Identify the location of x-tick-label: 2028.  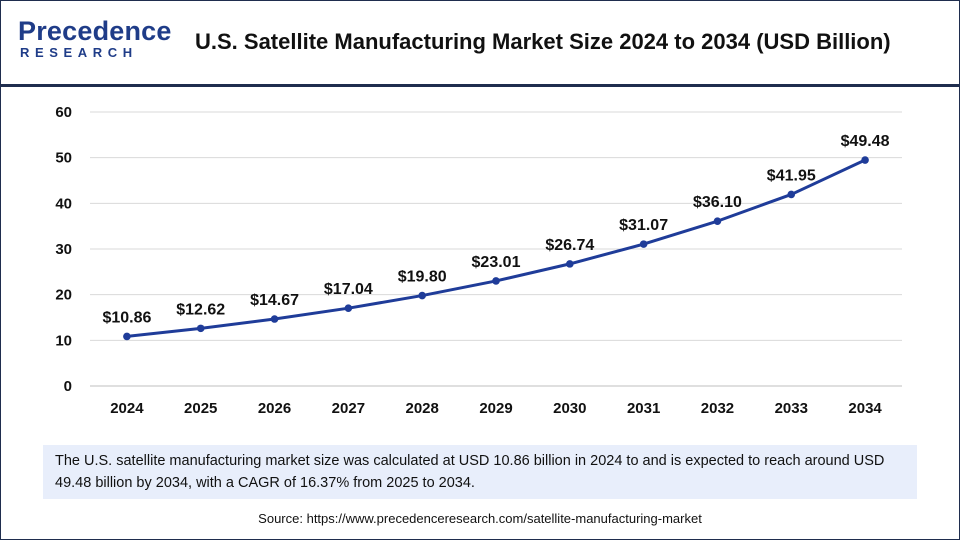
(421, 408).